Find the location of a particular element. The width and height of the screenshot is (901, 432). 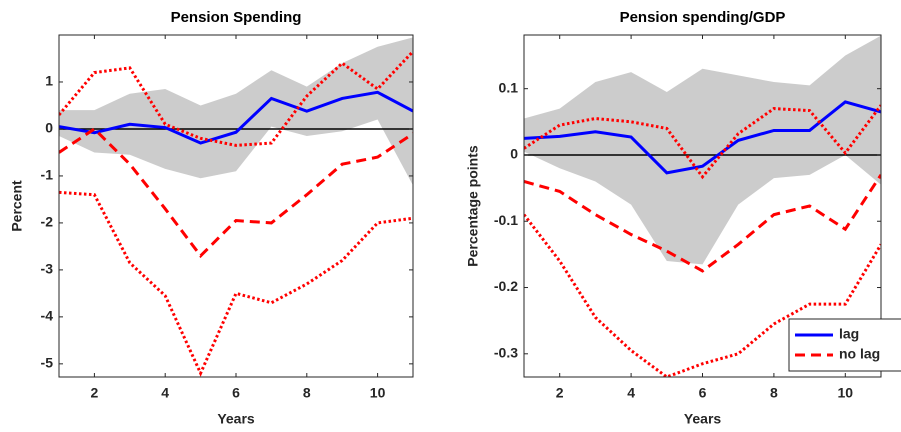

chart-title: Pension spending/GDP is located at coordinates (703, 17).